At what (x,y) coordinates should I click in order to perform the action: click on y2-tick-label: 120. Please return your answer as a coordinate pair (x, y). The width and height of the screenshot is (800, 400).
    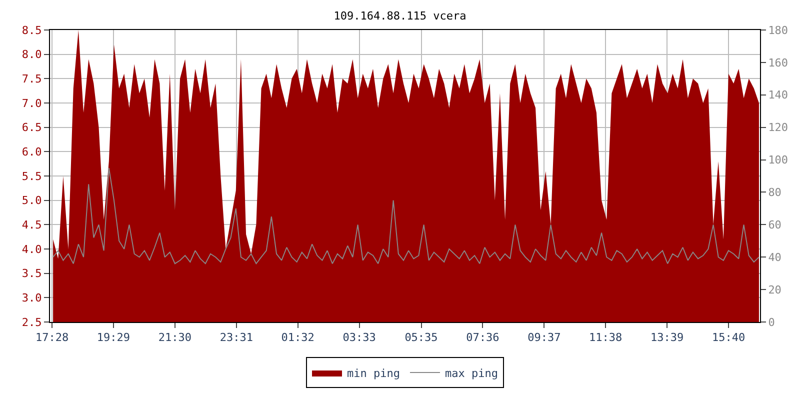
    Looking at the image, I should click on (778, 127).